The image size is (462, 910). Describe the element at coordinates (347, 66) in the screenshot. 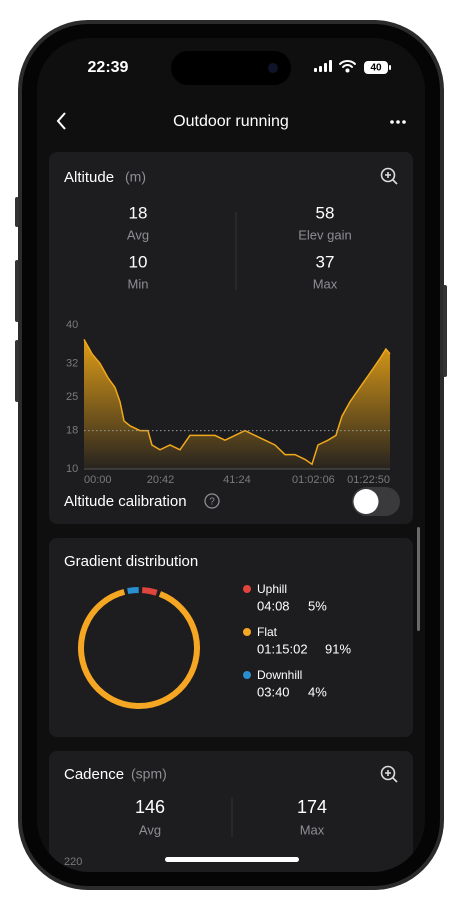

I see `wifi` at that location.